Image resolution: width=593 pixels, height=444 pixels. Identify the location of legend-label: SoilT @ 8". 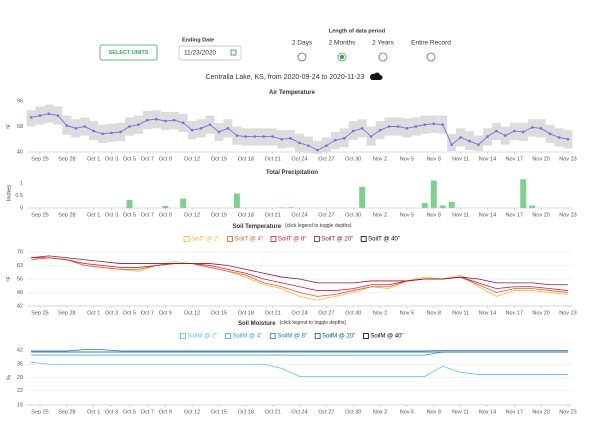
(292, 240).